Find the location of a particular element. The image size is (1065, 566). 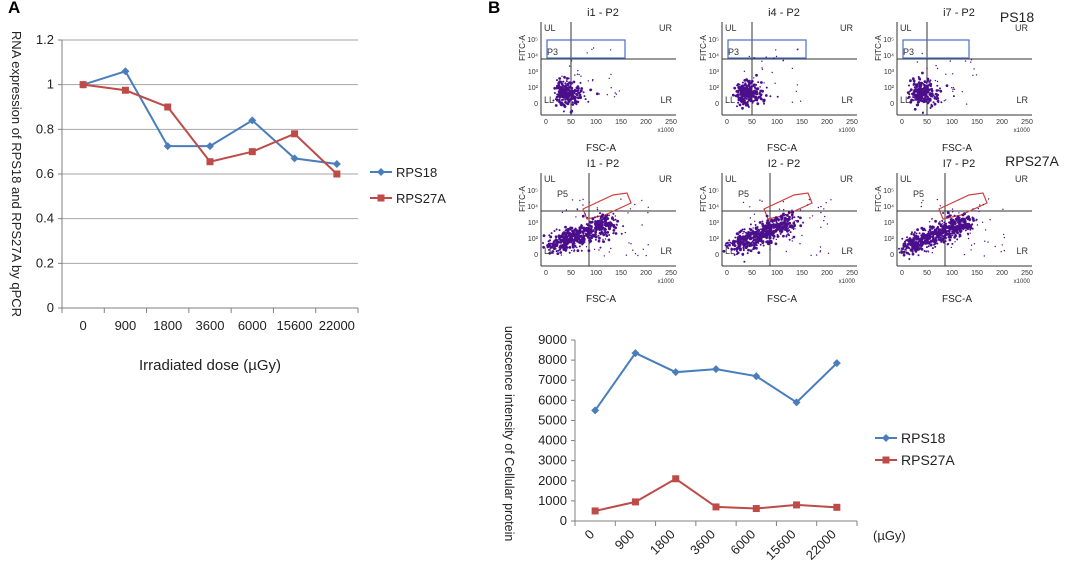

flow-y-tick-label: 10⁵ is located at coordinates (713, 40).